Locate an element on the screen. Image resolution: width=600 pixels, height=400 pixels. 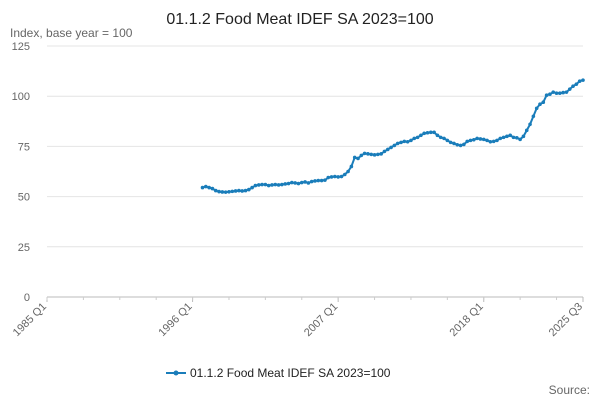
x-tick-label: 2025 Q3 is located at coordinates (566, 320).